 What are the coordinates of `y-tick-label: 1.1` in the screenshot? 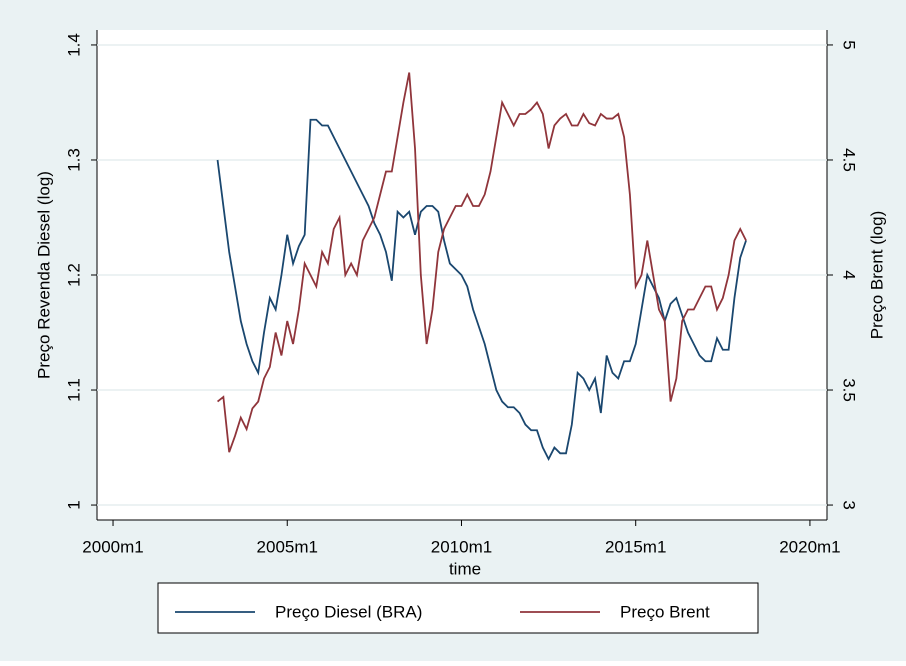 It's located at (73, 390).